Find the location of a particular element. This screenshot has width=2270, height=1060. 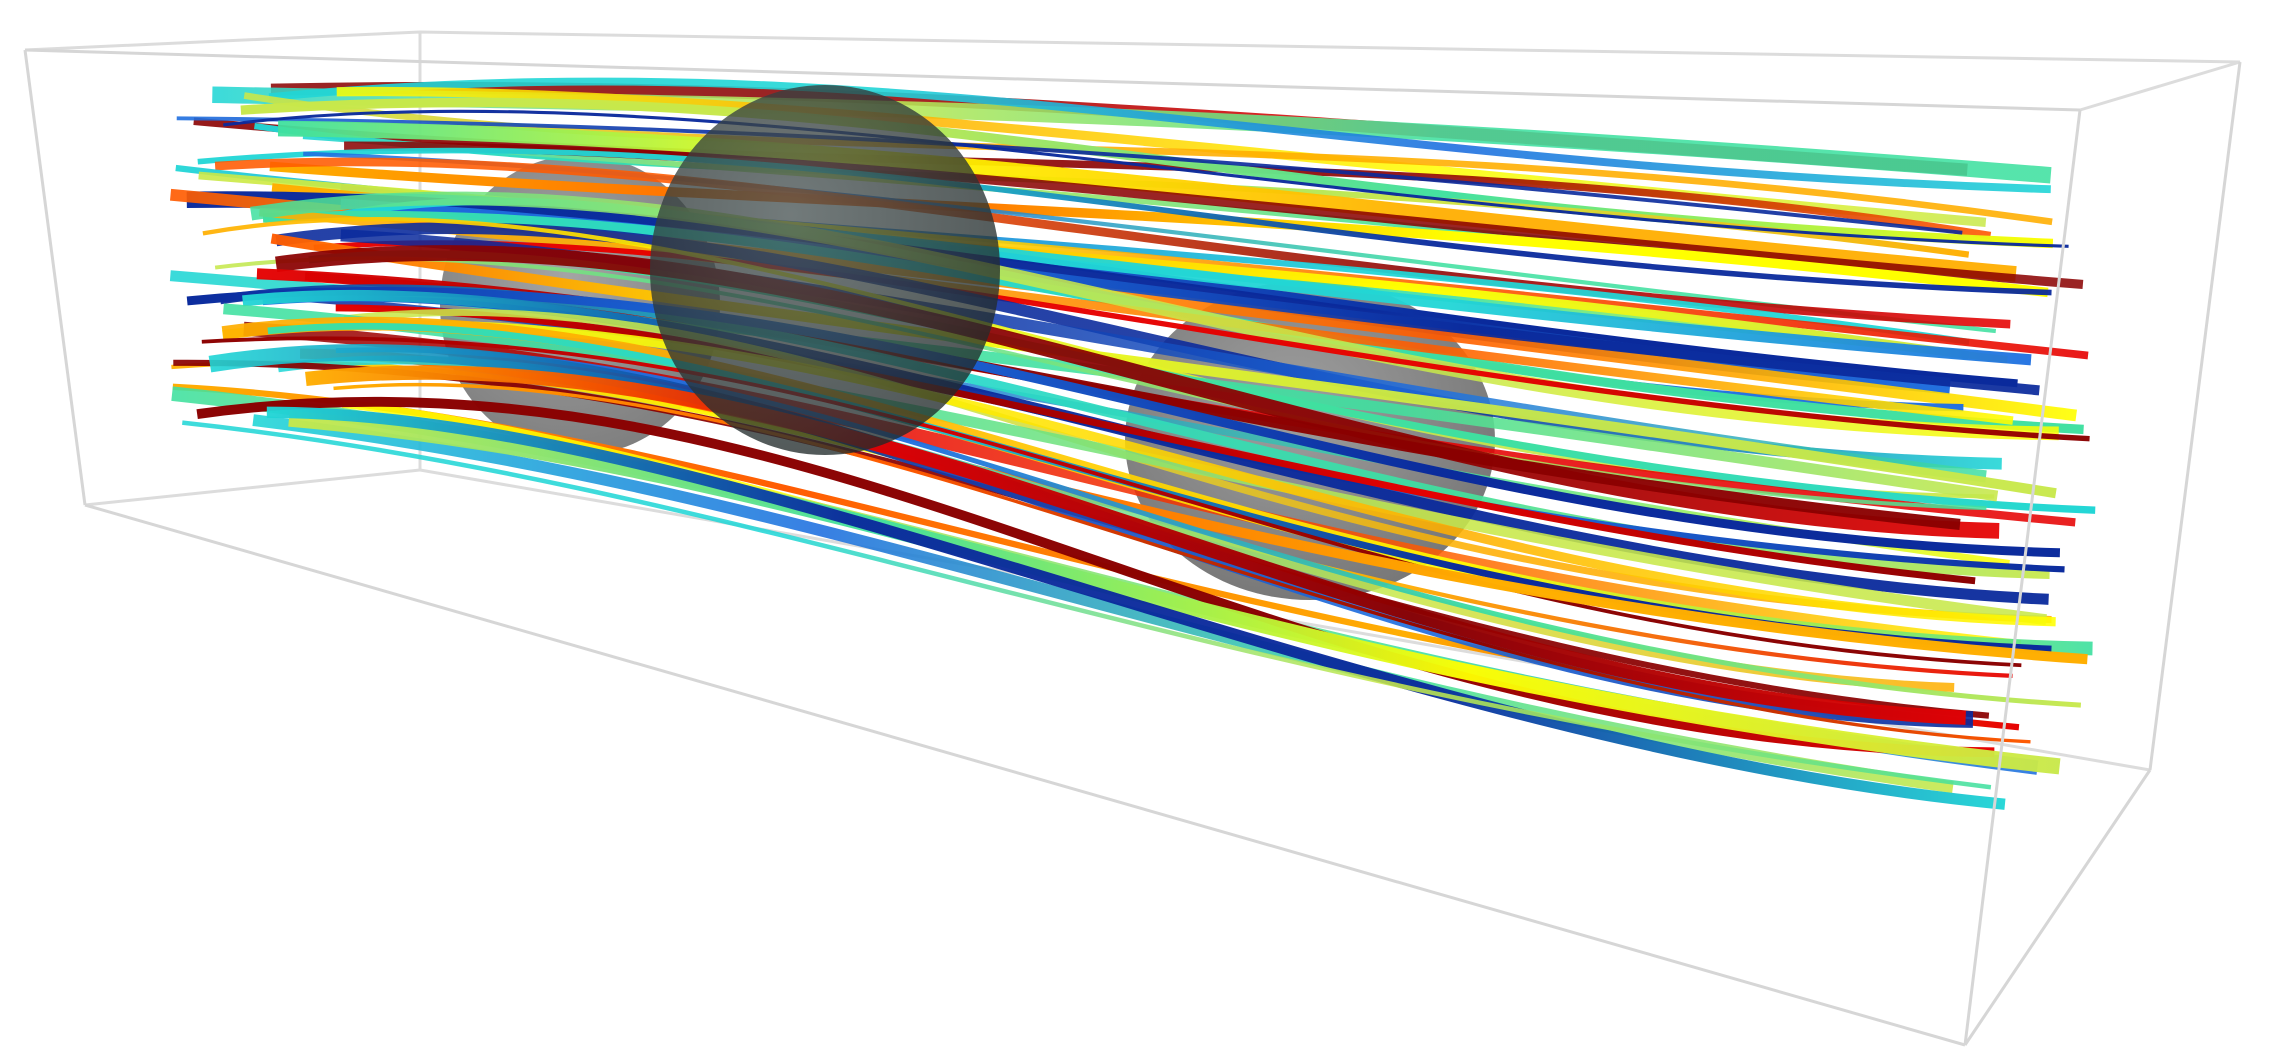

box-edge-top-front is located at coordinates (1052, 80).